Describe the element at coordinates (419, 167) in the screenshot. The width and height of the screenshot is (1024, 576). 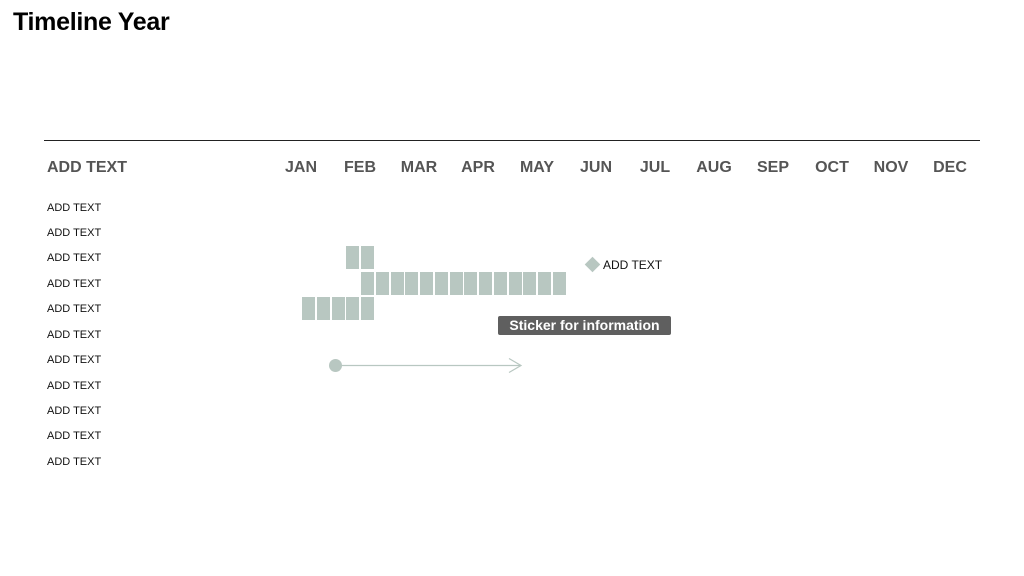
I see `month-mar: MAR` at that location.